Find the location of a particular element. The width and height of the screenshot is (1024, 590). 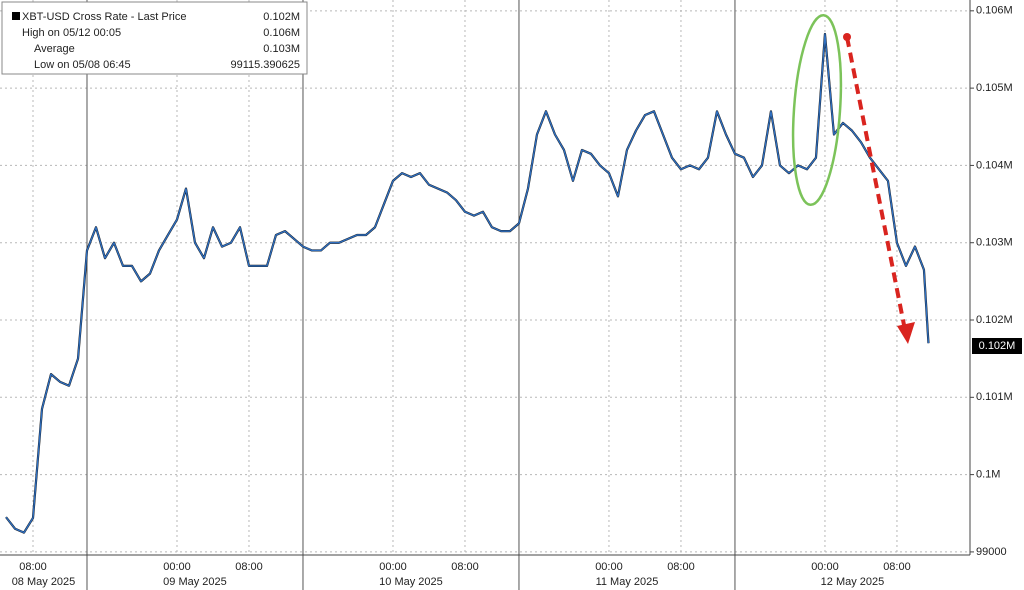

y-tick-label: 0.101M is located at coordinates (994, 397).